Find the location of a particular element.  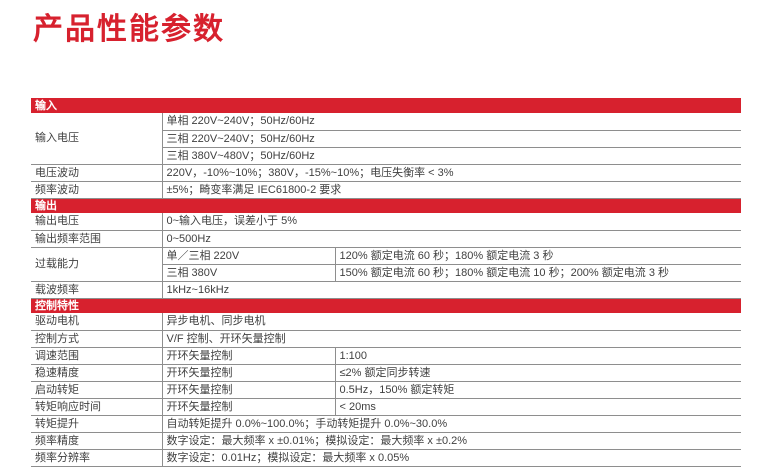

table-row: 输出电压 0~输入电压，误差小于 5% is located at coordinates (386, 222).